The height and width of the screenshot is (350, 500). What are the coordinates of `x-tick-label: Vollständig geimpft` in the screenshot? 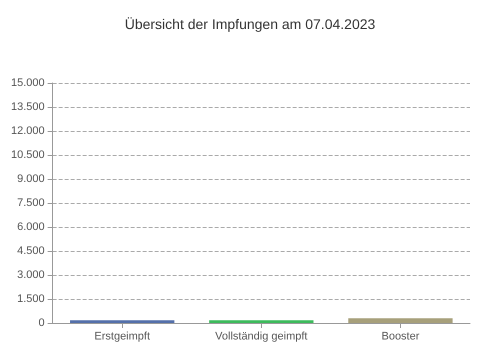 It's located at (261, 336).